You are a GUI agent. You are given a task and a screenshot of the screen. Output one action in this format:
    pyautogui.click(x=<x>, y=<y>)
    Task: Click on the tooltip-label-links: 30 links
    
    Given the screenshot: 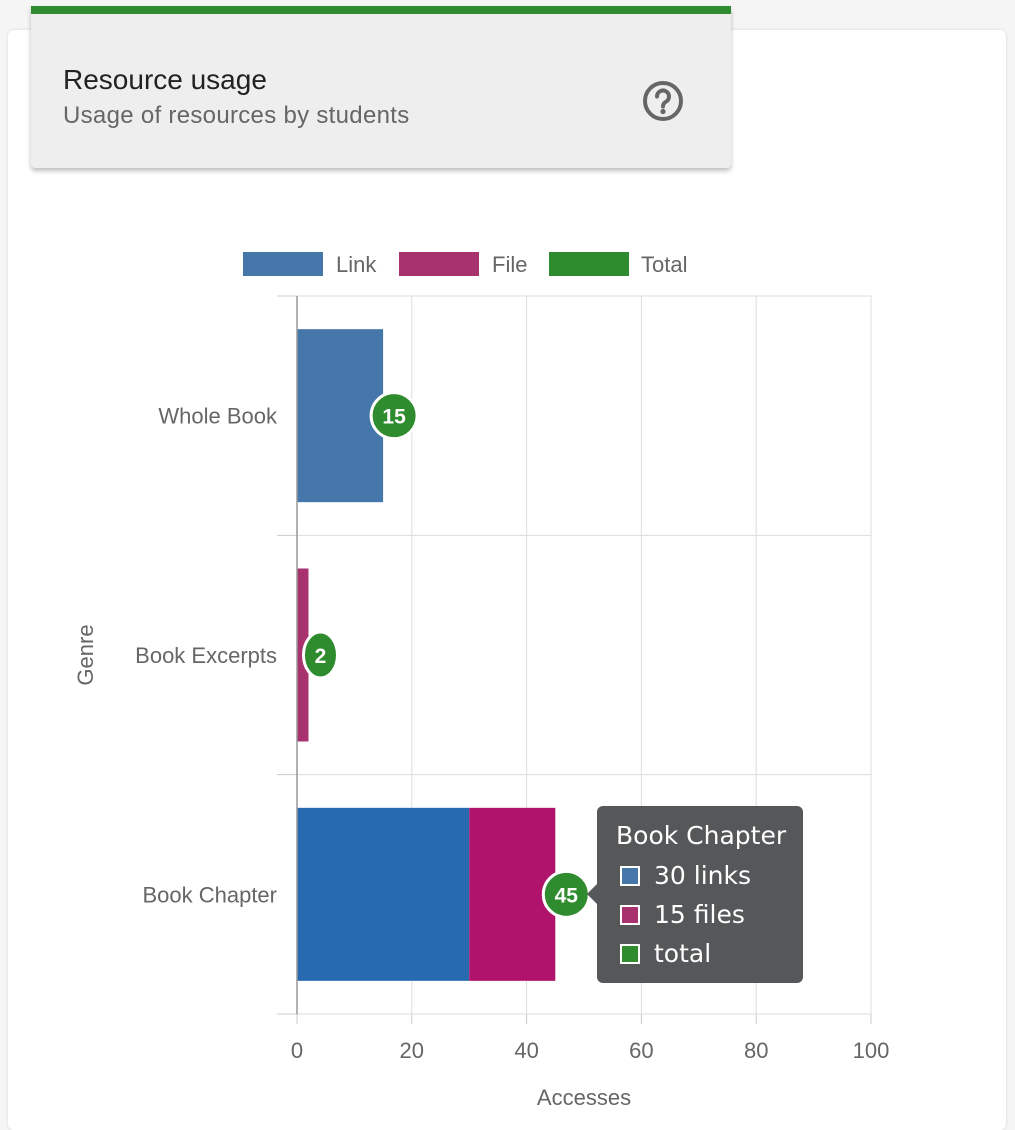 What is the action you would take?
    pyautogui.click(x=702, y=875)
    